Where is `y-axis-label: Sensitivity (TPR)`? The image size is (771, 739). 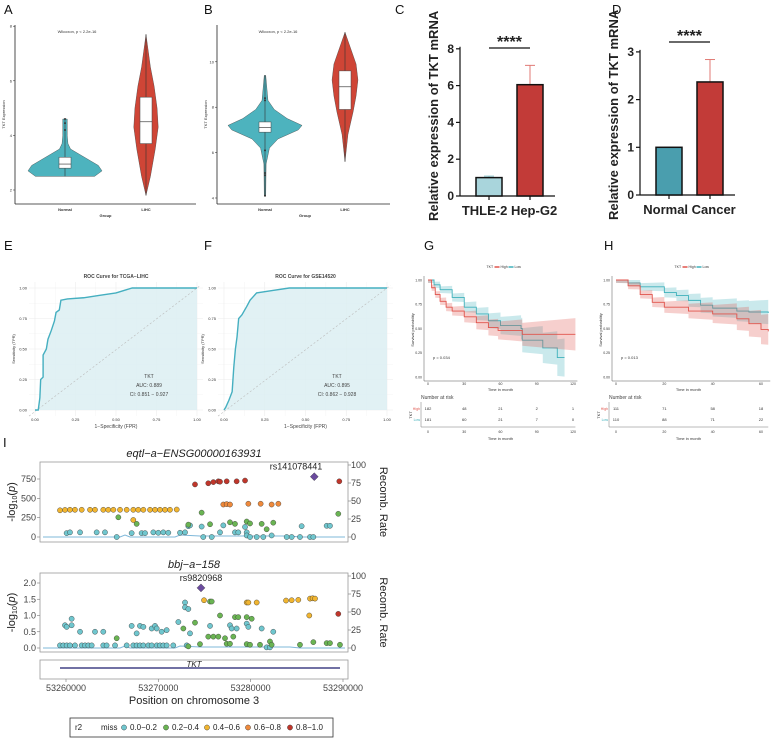 y-axis-label: Sensitivity (TPR) is located at coordinates (13, 348).